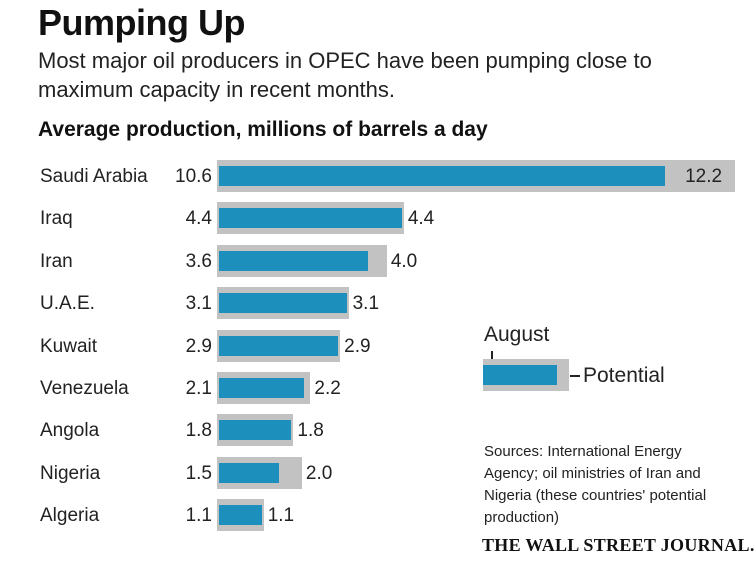  What do you see at coordinates (198, 219) in the screenshot?
I see `august-value-label: 4.4` at bounding box center [198, 219].